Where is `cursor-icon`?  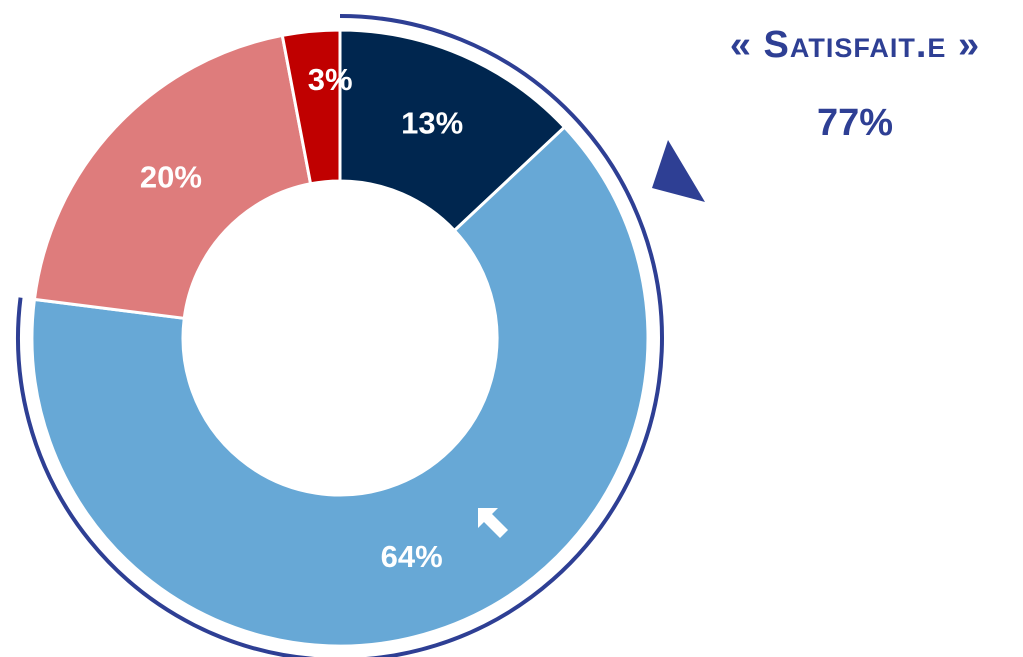 cursor-icon is located at coordinates (493, 523).